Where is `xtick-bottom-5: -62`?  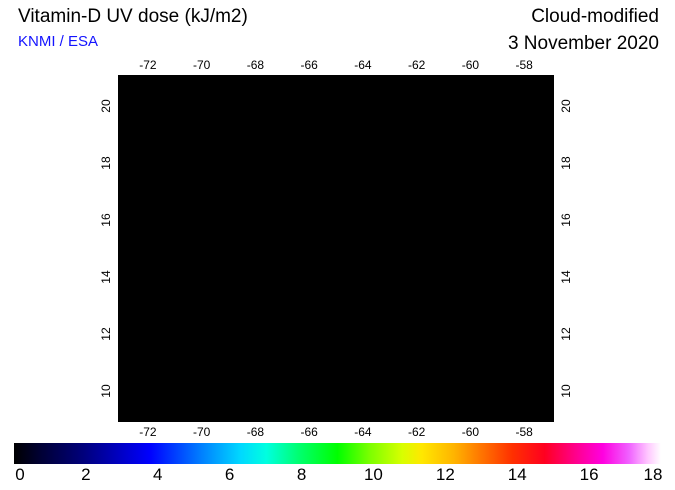
xtick-bottom-5: -62 is located at coordinates (416, 432).